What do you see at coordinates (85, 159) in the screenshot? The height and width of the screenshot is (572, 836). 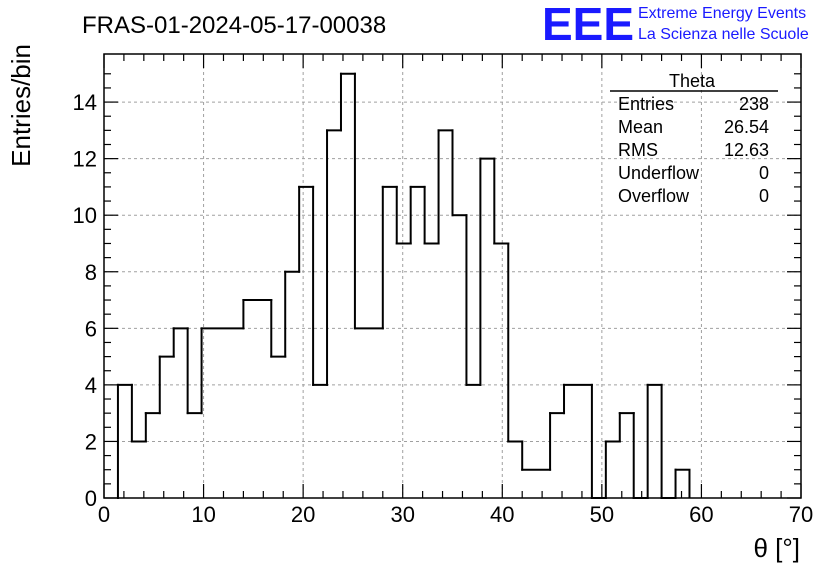 I see `y-tick-label: 12` at bounding box center [85, 159].